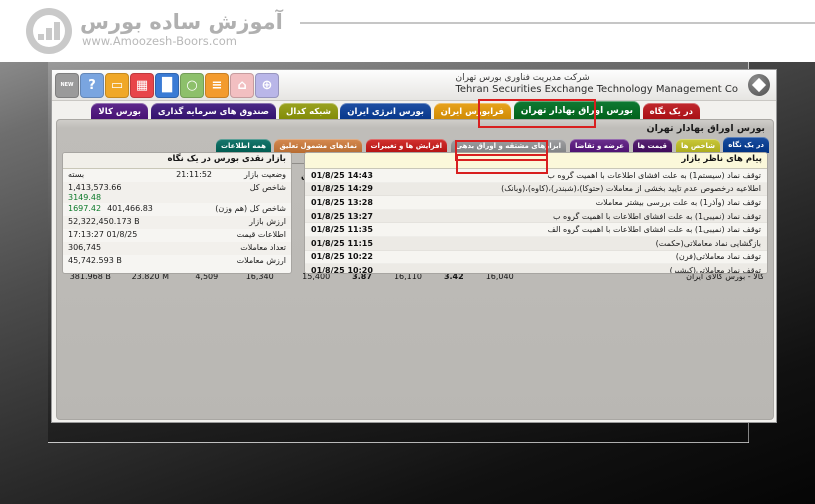 The height and width of the screenshot is (504, 815). What do you see at coordinates (177, 192) in the screenshot?
I see `market-stat-row: شاخص کل 1,413,573.66 3149.48` at bounding box center [177, 192].